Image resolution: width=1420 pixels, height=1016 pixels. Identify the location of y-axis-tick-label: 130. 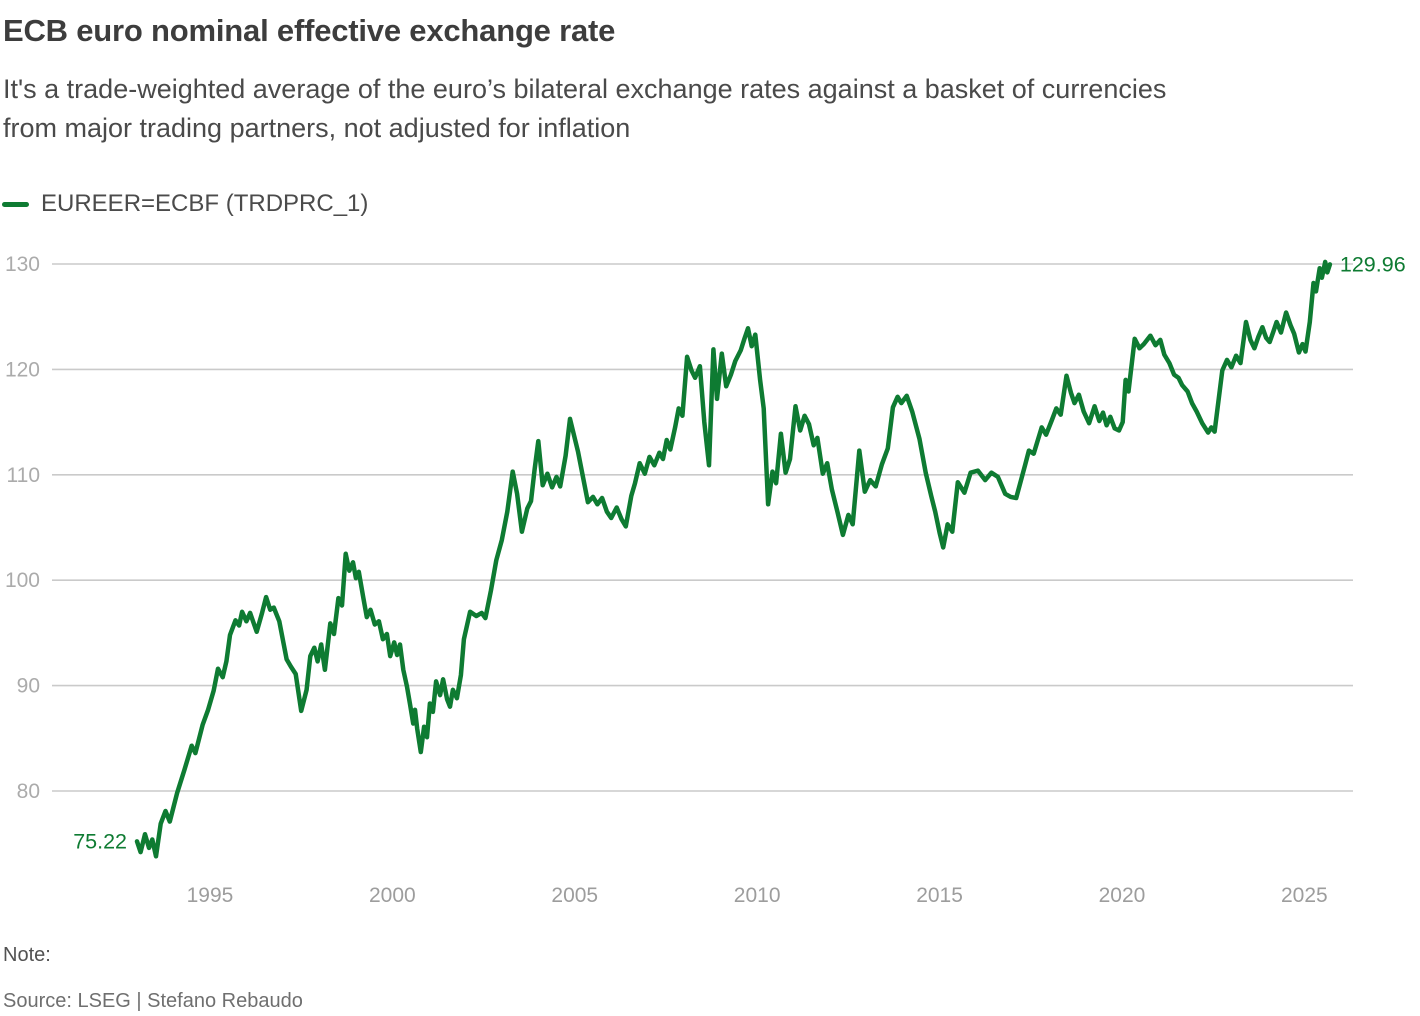
(22, 264).